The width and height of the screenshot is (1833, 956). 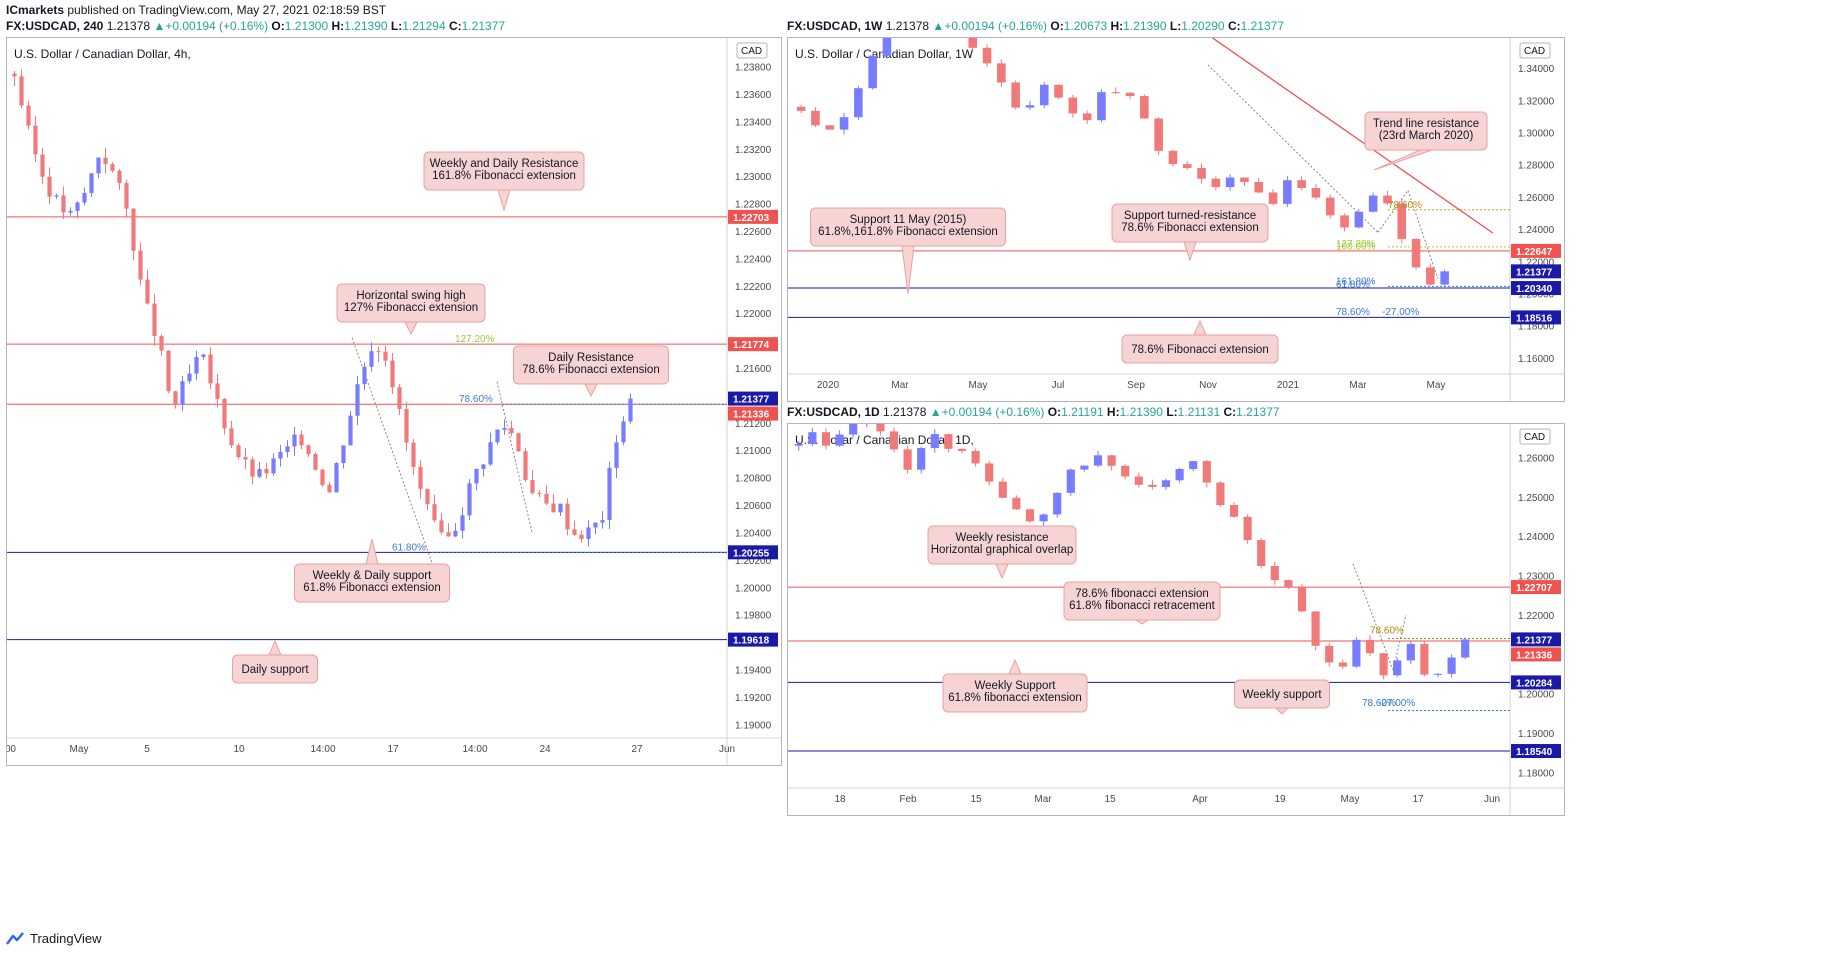 What do you see at coordinates (828, 385) in the screenshot?
I see `x-tick-label: 2020` at bounding box center [828, 385].